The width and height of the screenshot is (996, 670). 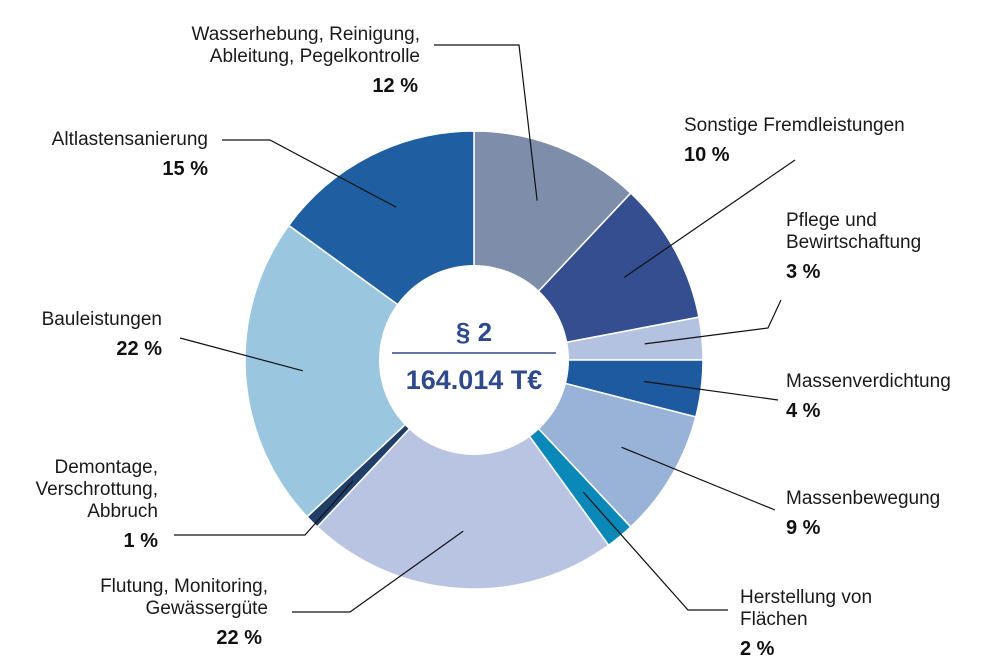 What do you see at coordinates (774, 619) in the screenshot?
I see `slice-label-6: Flächen` at bounding box center [774, 619].